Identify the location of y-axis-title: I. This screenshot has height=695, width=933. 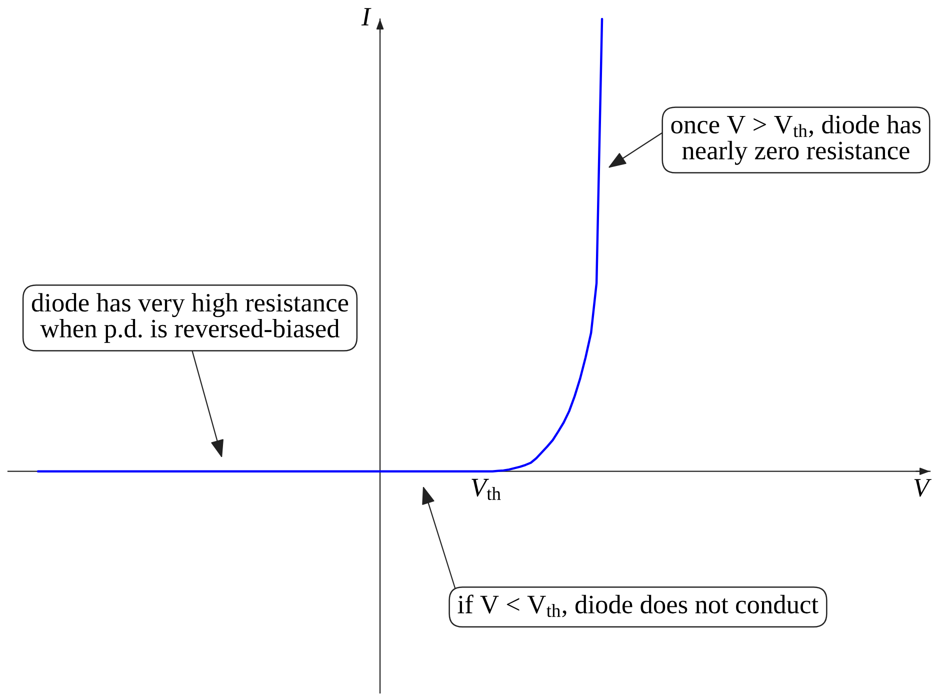
(366, 17).